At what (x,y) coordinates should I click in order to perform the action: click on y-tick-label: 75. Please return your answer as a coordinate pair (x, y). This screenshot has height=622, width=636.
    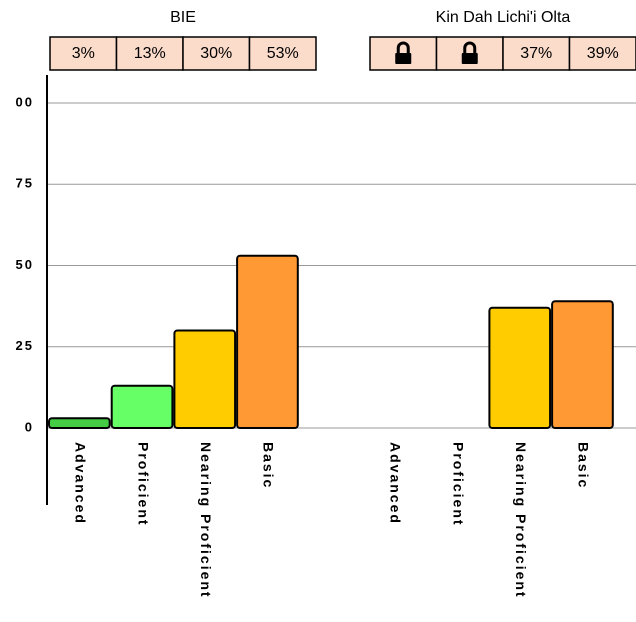
    Looking at the image, I should click on (25, 183).